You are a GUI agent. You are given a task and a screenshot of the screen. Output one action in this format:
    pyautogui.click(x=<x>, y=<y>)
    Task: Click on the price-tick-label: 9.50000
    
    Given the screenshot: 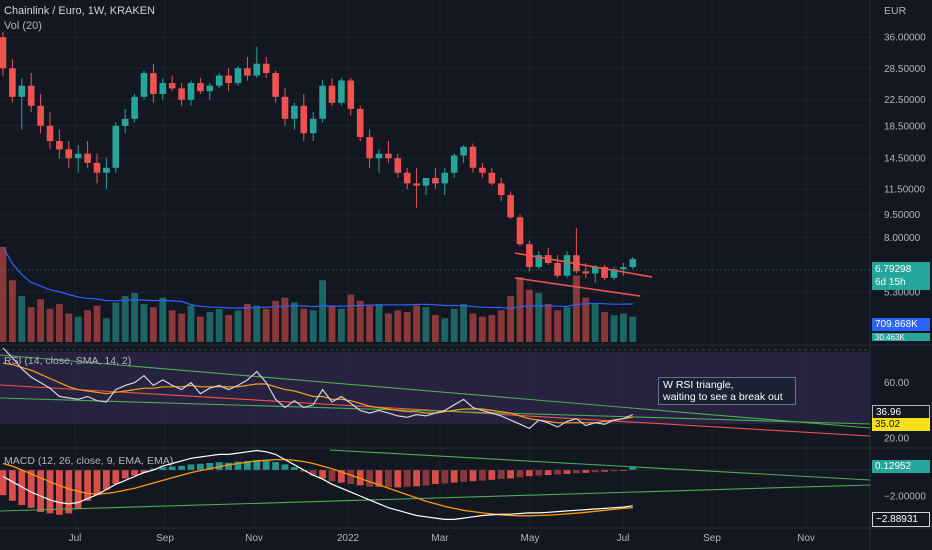 What is the action you would take?
    pyautogui.click(x=902, y=215)
    